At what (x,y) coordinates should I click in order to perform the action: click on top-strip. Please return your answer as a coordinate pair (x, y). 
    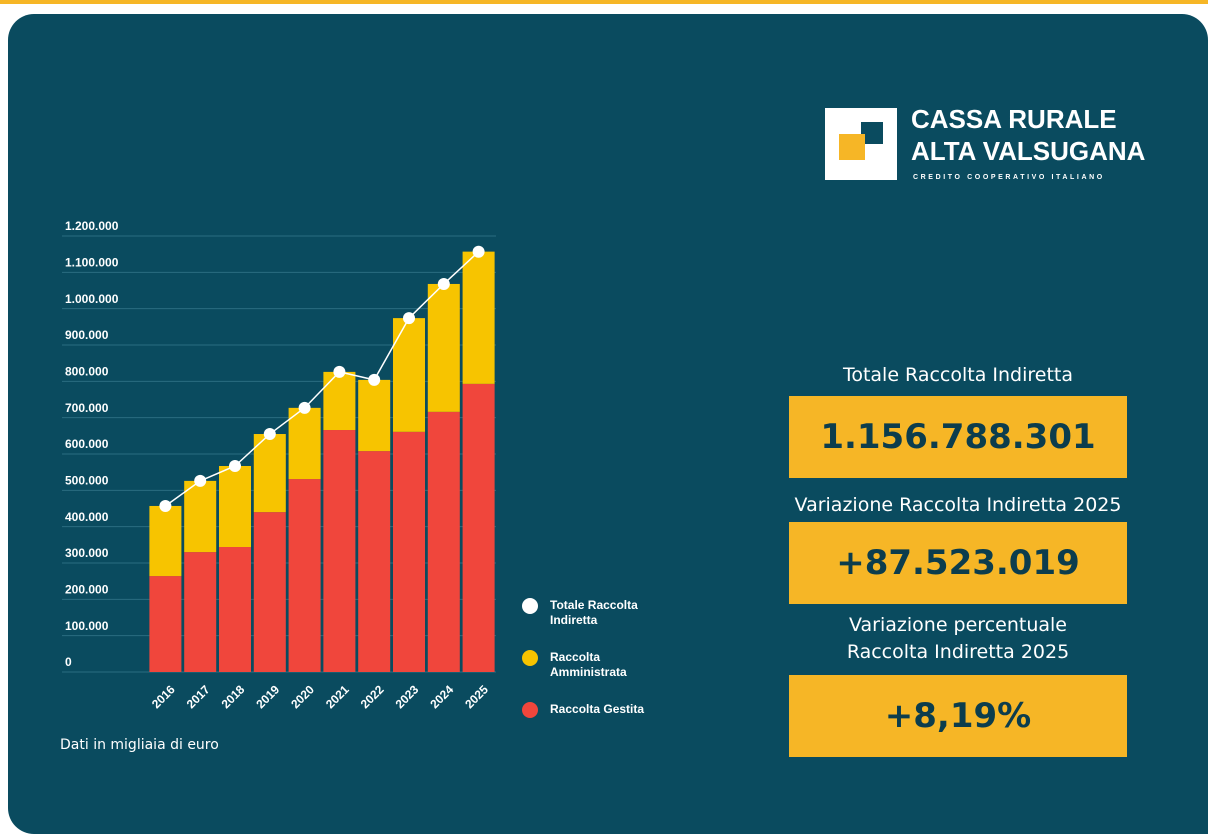
    Looking at the image, I should click on (604, 2).